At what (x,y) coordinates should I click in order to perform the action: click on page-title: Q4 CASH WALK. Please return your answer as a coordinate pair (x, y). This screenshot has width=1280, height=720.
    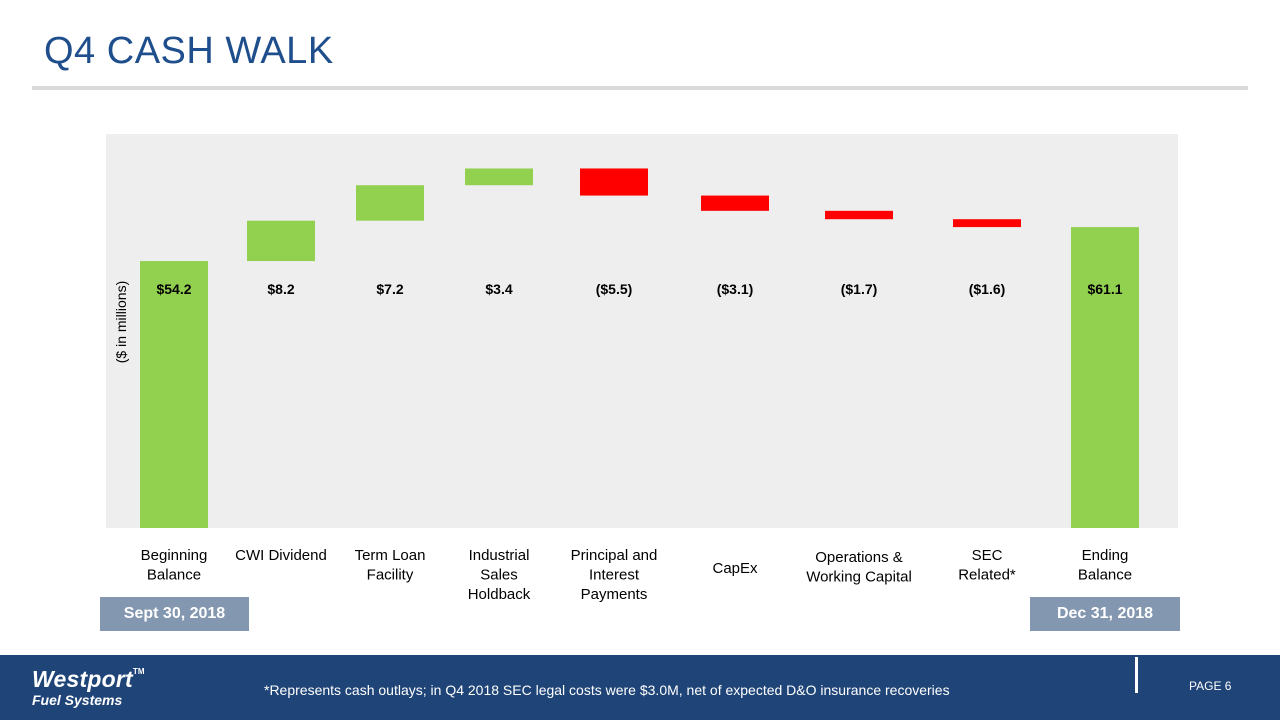
    Looking at the image, I should click on (189, 51).